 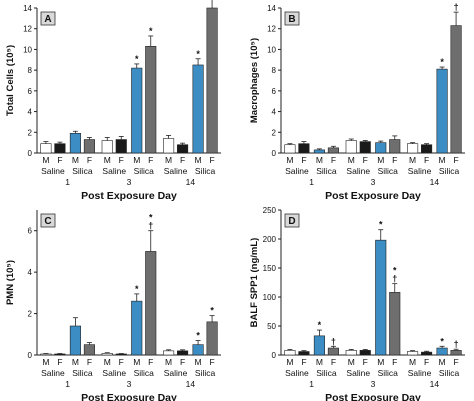 What do you see at coordinates (27, 29) in the screenshot?
I see `y-tick-label: 12` at bounding box center [27, 29].